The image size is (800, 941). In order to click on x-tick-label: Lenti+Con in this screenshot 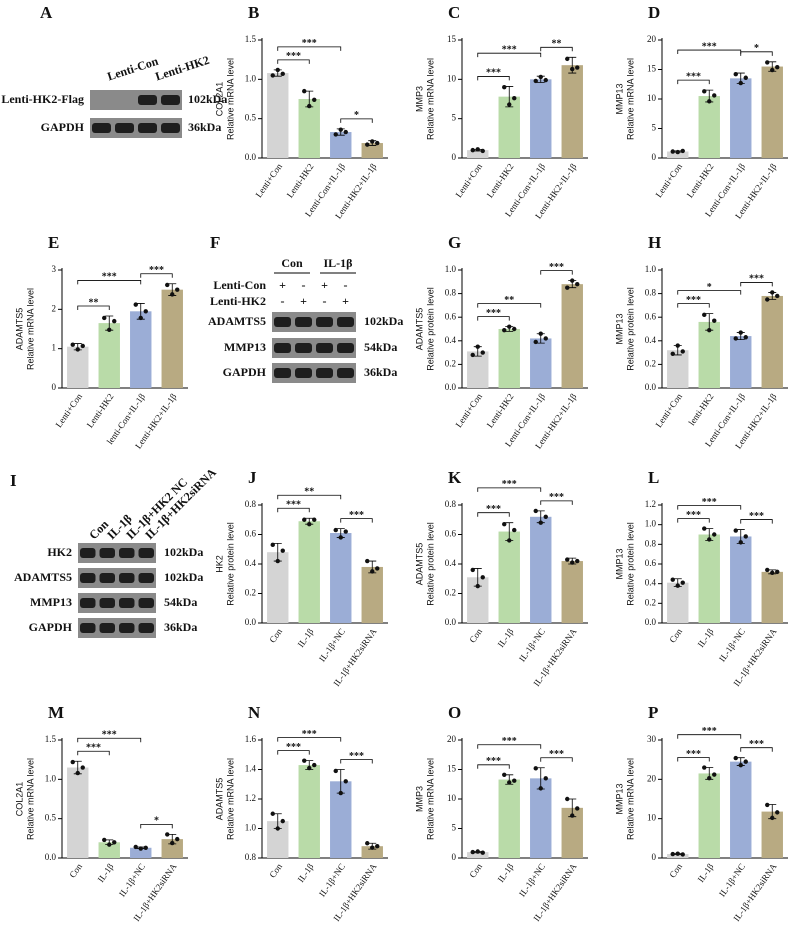, I will do `click(468, 180)`.